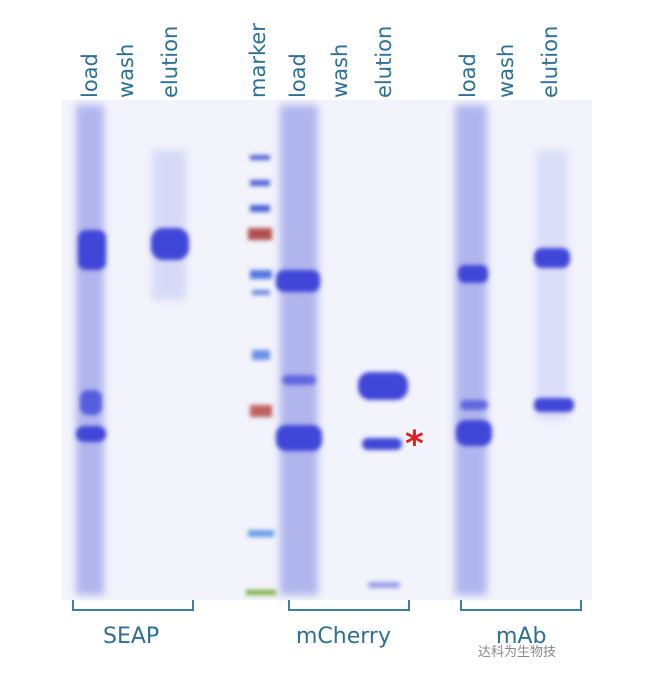 Image resolution: width=651 pixels, height=674 pixels. Describe the element at coordinates (170, 244) in the screenshot. I see `band-seap-elution` at that location.